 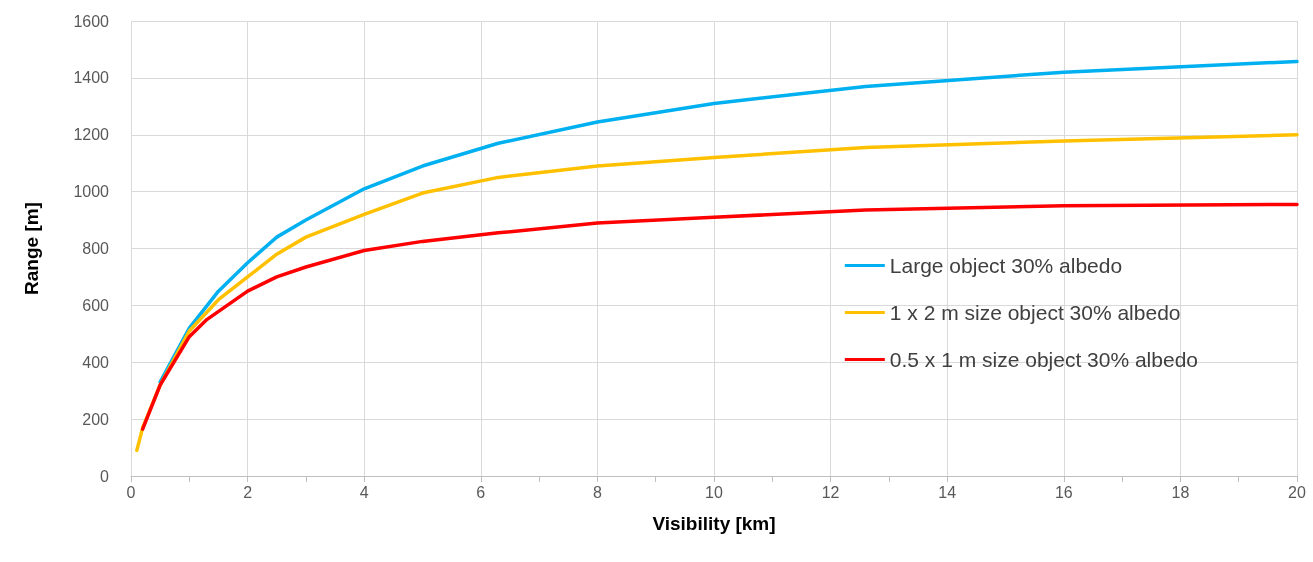 What do you see at coordinates (91, 192) in the screenshot?
I see `y-tick-label: 1000` at bounding box center [91, 192].